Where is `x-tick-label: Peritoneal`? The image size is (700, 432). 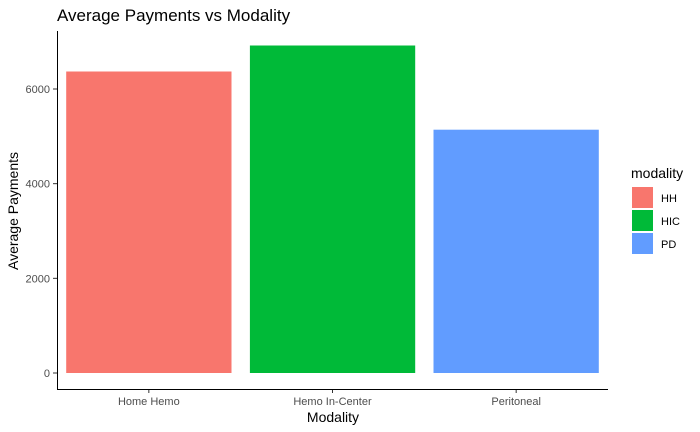 x-tick-label: Peritoneal is located at coordinates (516, 402).